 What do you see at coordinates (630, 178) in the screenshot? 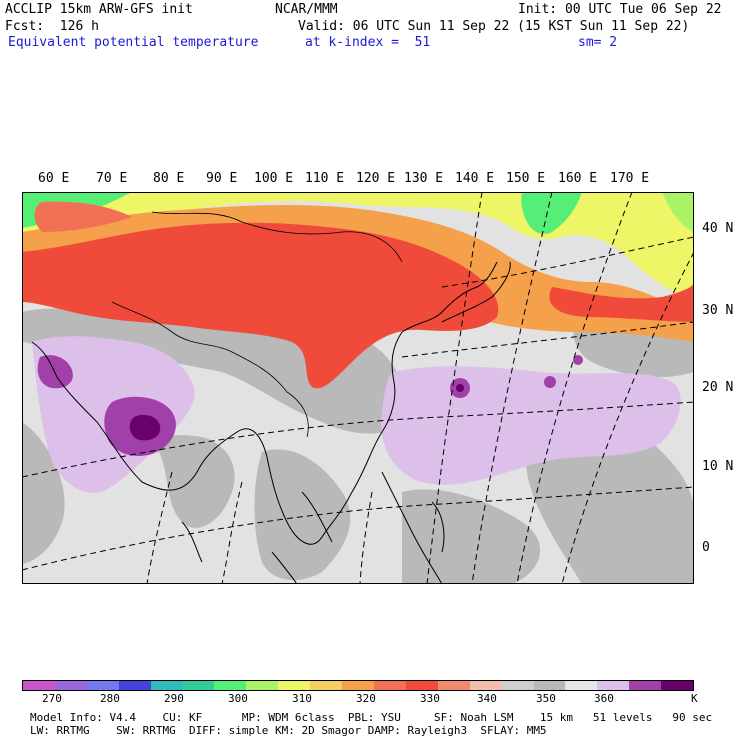
I see `lon-label: 170 E` at bounding box center [630, 178].